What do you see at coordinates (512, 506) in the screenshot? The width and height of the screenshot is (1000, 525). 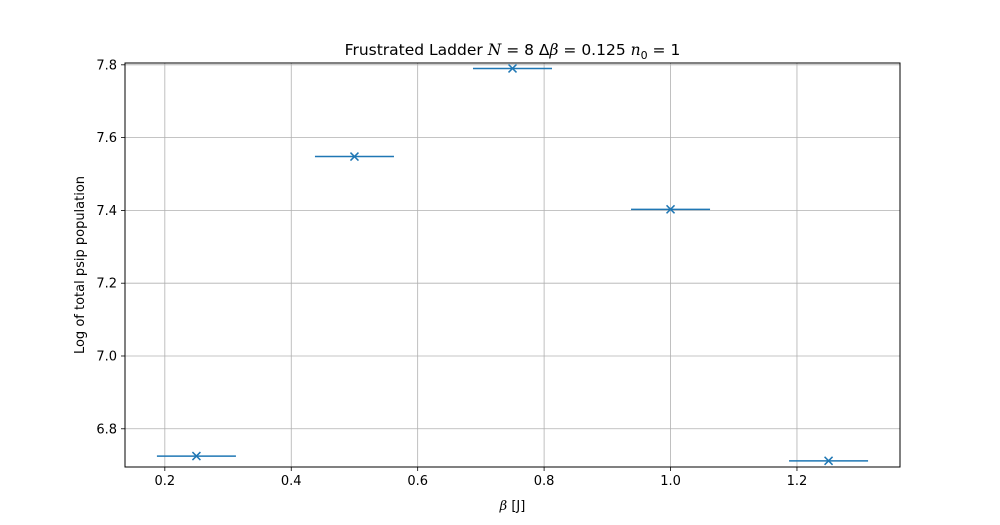 I see `x-axis-label: β [J]` at bounding box center [512, 506].